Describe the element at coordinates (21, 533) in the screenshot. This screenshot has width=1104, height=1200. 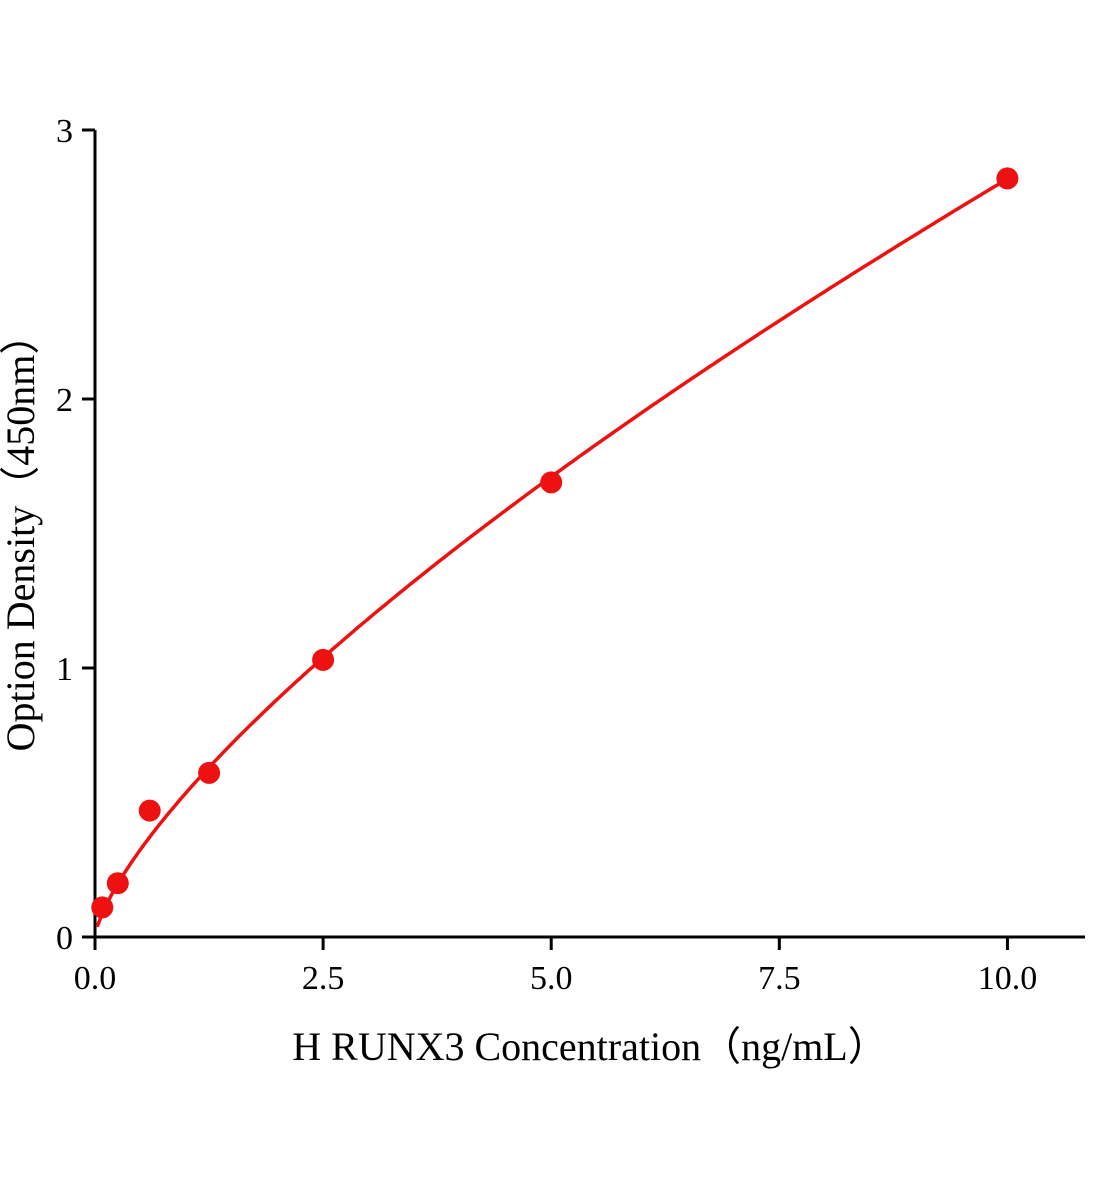
I see `y-axis-label: Option Density（450nm）` at that location.